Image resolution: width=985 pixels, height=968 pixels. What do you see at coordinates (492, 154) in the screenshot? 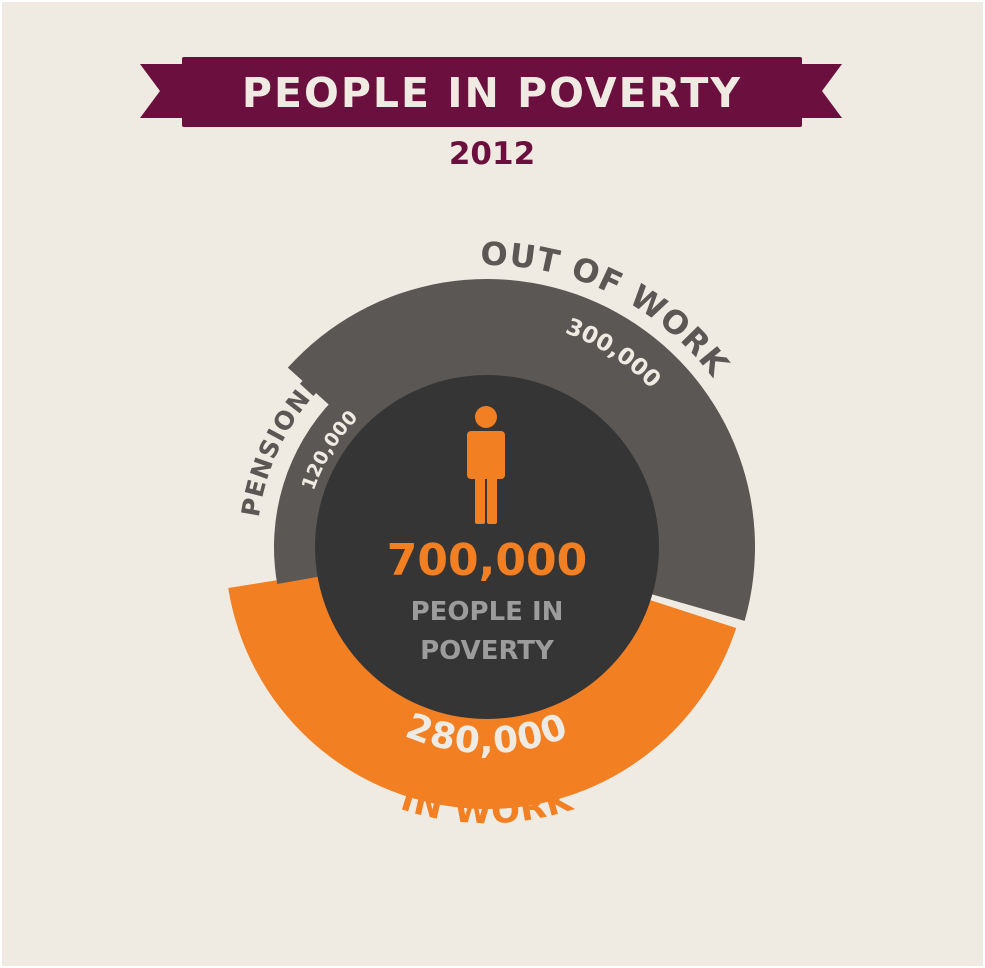
I see `year-subtitle: 2012` at bounding box center [492, 154].